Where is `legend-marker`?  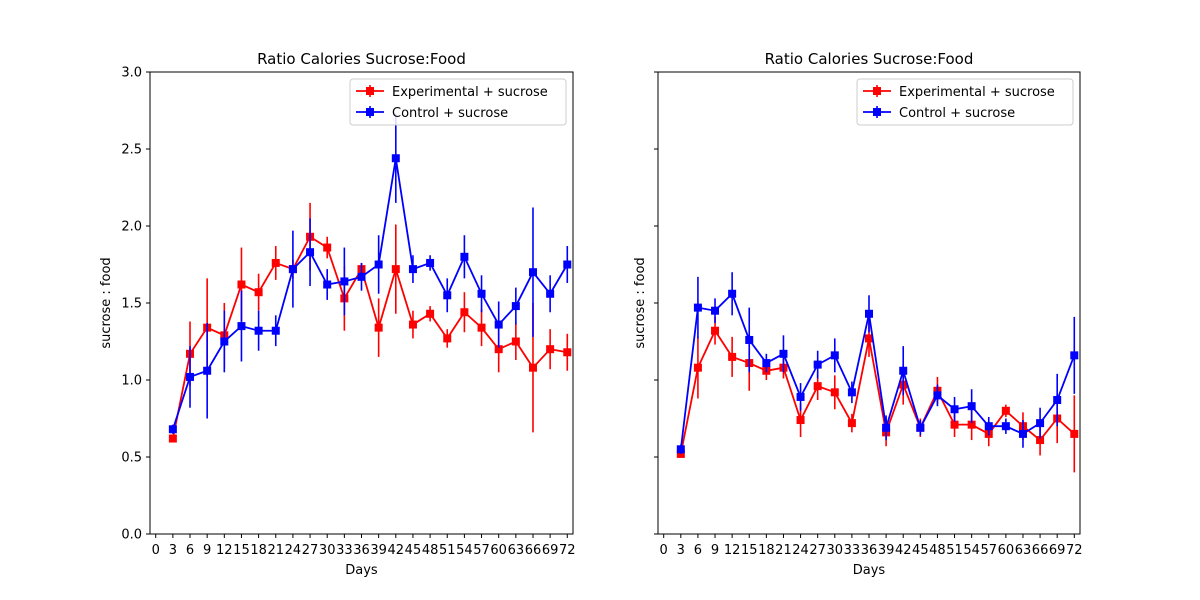
legend-marker is located at coordinates (877, 112).